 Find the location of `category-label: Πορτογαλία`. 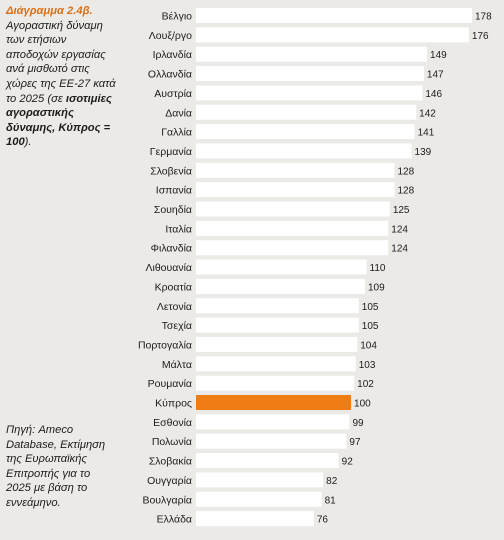

category-label: Πορτογαλία is located at coordinates (165, 345).